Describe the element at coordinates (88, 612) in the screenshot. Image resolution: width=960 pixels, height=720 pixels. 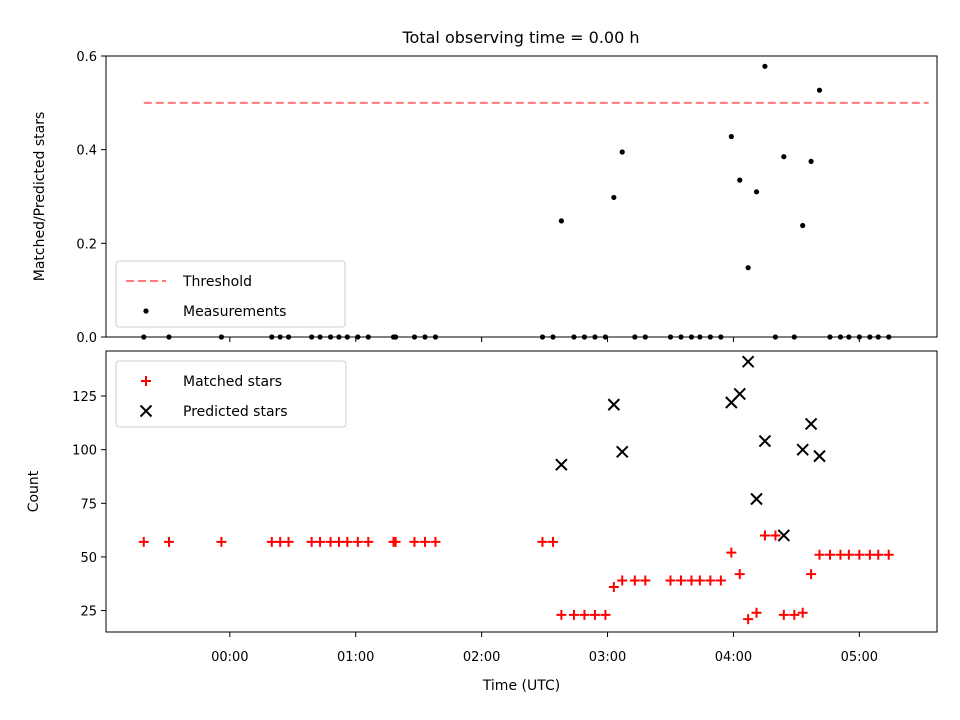
I see `y-tick-label: 25` at that location.